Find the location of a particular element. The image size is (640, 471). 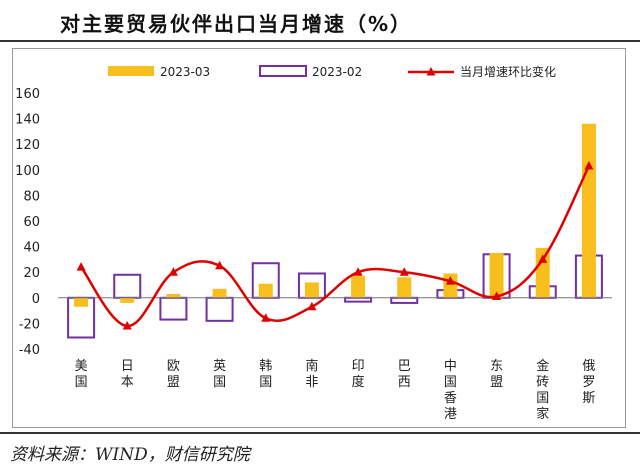

top-rule is located at coordinates (320, 41).